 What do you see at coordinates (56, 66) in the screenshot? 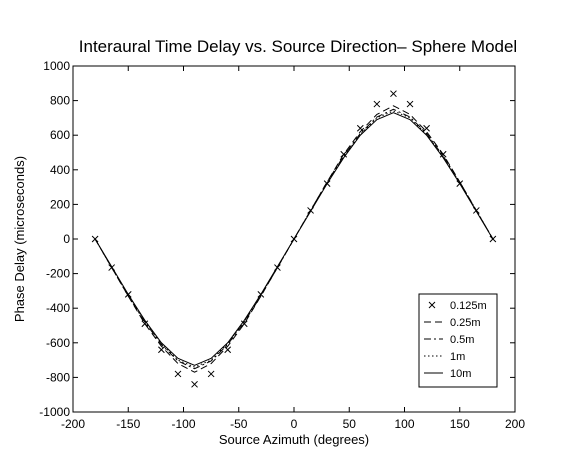
I see `y-tick-label: 1000` at bounding box center [56, 66].